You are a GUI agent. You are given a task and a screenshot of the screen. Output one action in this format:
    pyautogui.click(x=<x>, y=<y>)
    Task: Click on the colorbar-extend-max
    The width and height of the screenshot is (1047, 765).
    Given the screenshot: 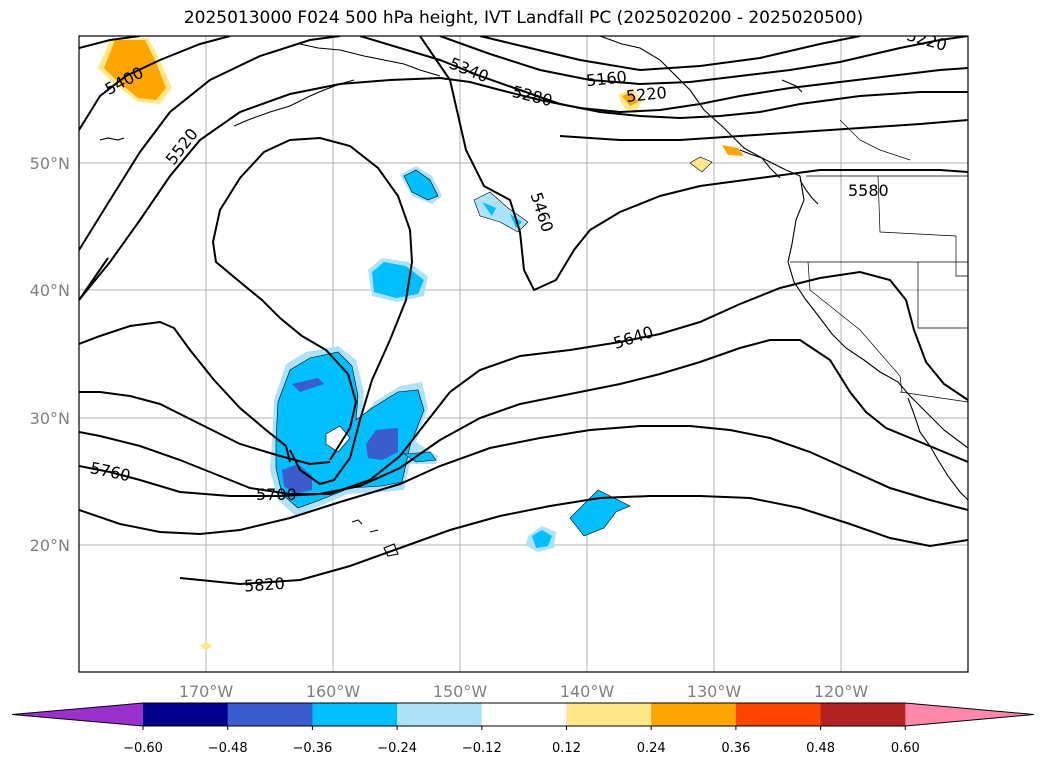 What is the action you would take?
    pyautogui.click(x=969, y=714)
    